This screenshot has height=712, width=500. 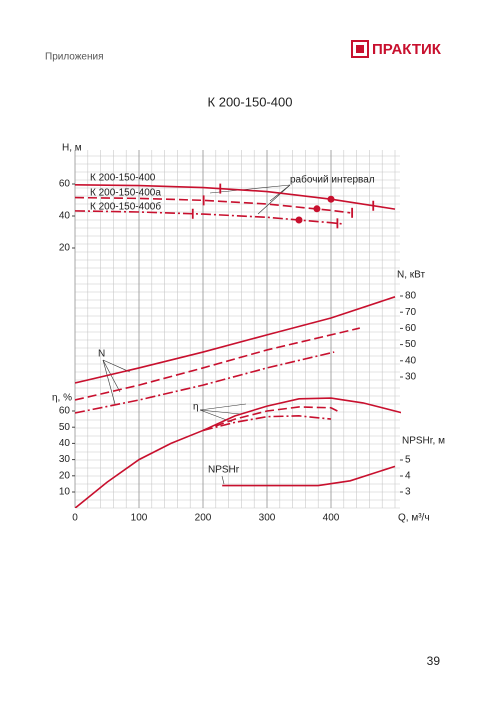 What do you see at coordinates (74, 57) in the screenshot?
I see `section-title: Приложения` at bounding box center [74, 57].